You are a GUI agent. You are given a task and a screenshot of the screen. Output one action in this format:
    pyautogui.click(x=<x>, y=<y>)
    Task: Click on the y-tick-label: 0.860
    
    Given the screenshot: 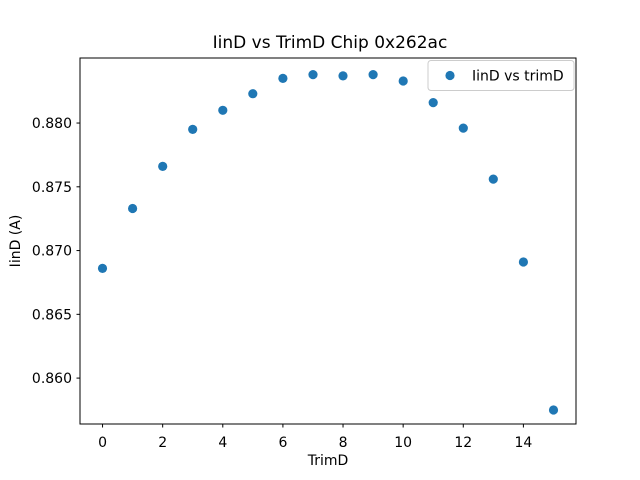 What is the action you would take?
    pyautogui.click(x=52, y=379)
    